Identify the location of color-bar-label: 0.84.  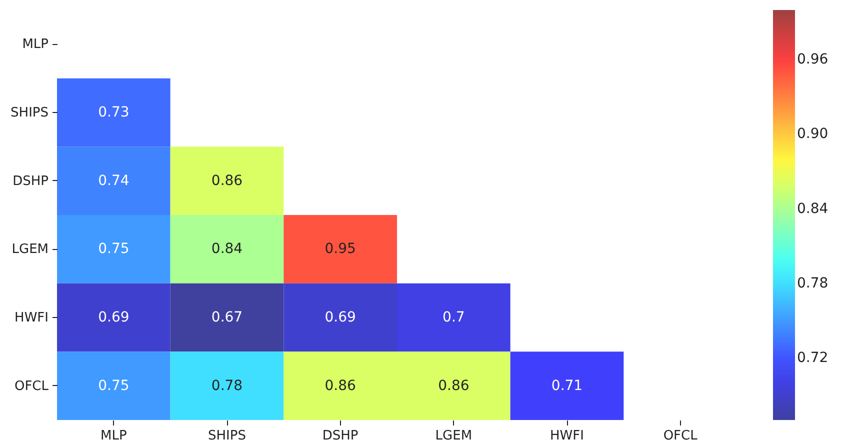
(812, 208).